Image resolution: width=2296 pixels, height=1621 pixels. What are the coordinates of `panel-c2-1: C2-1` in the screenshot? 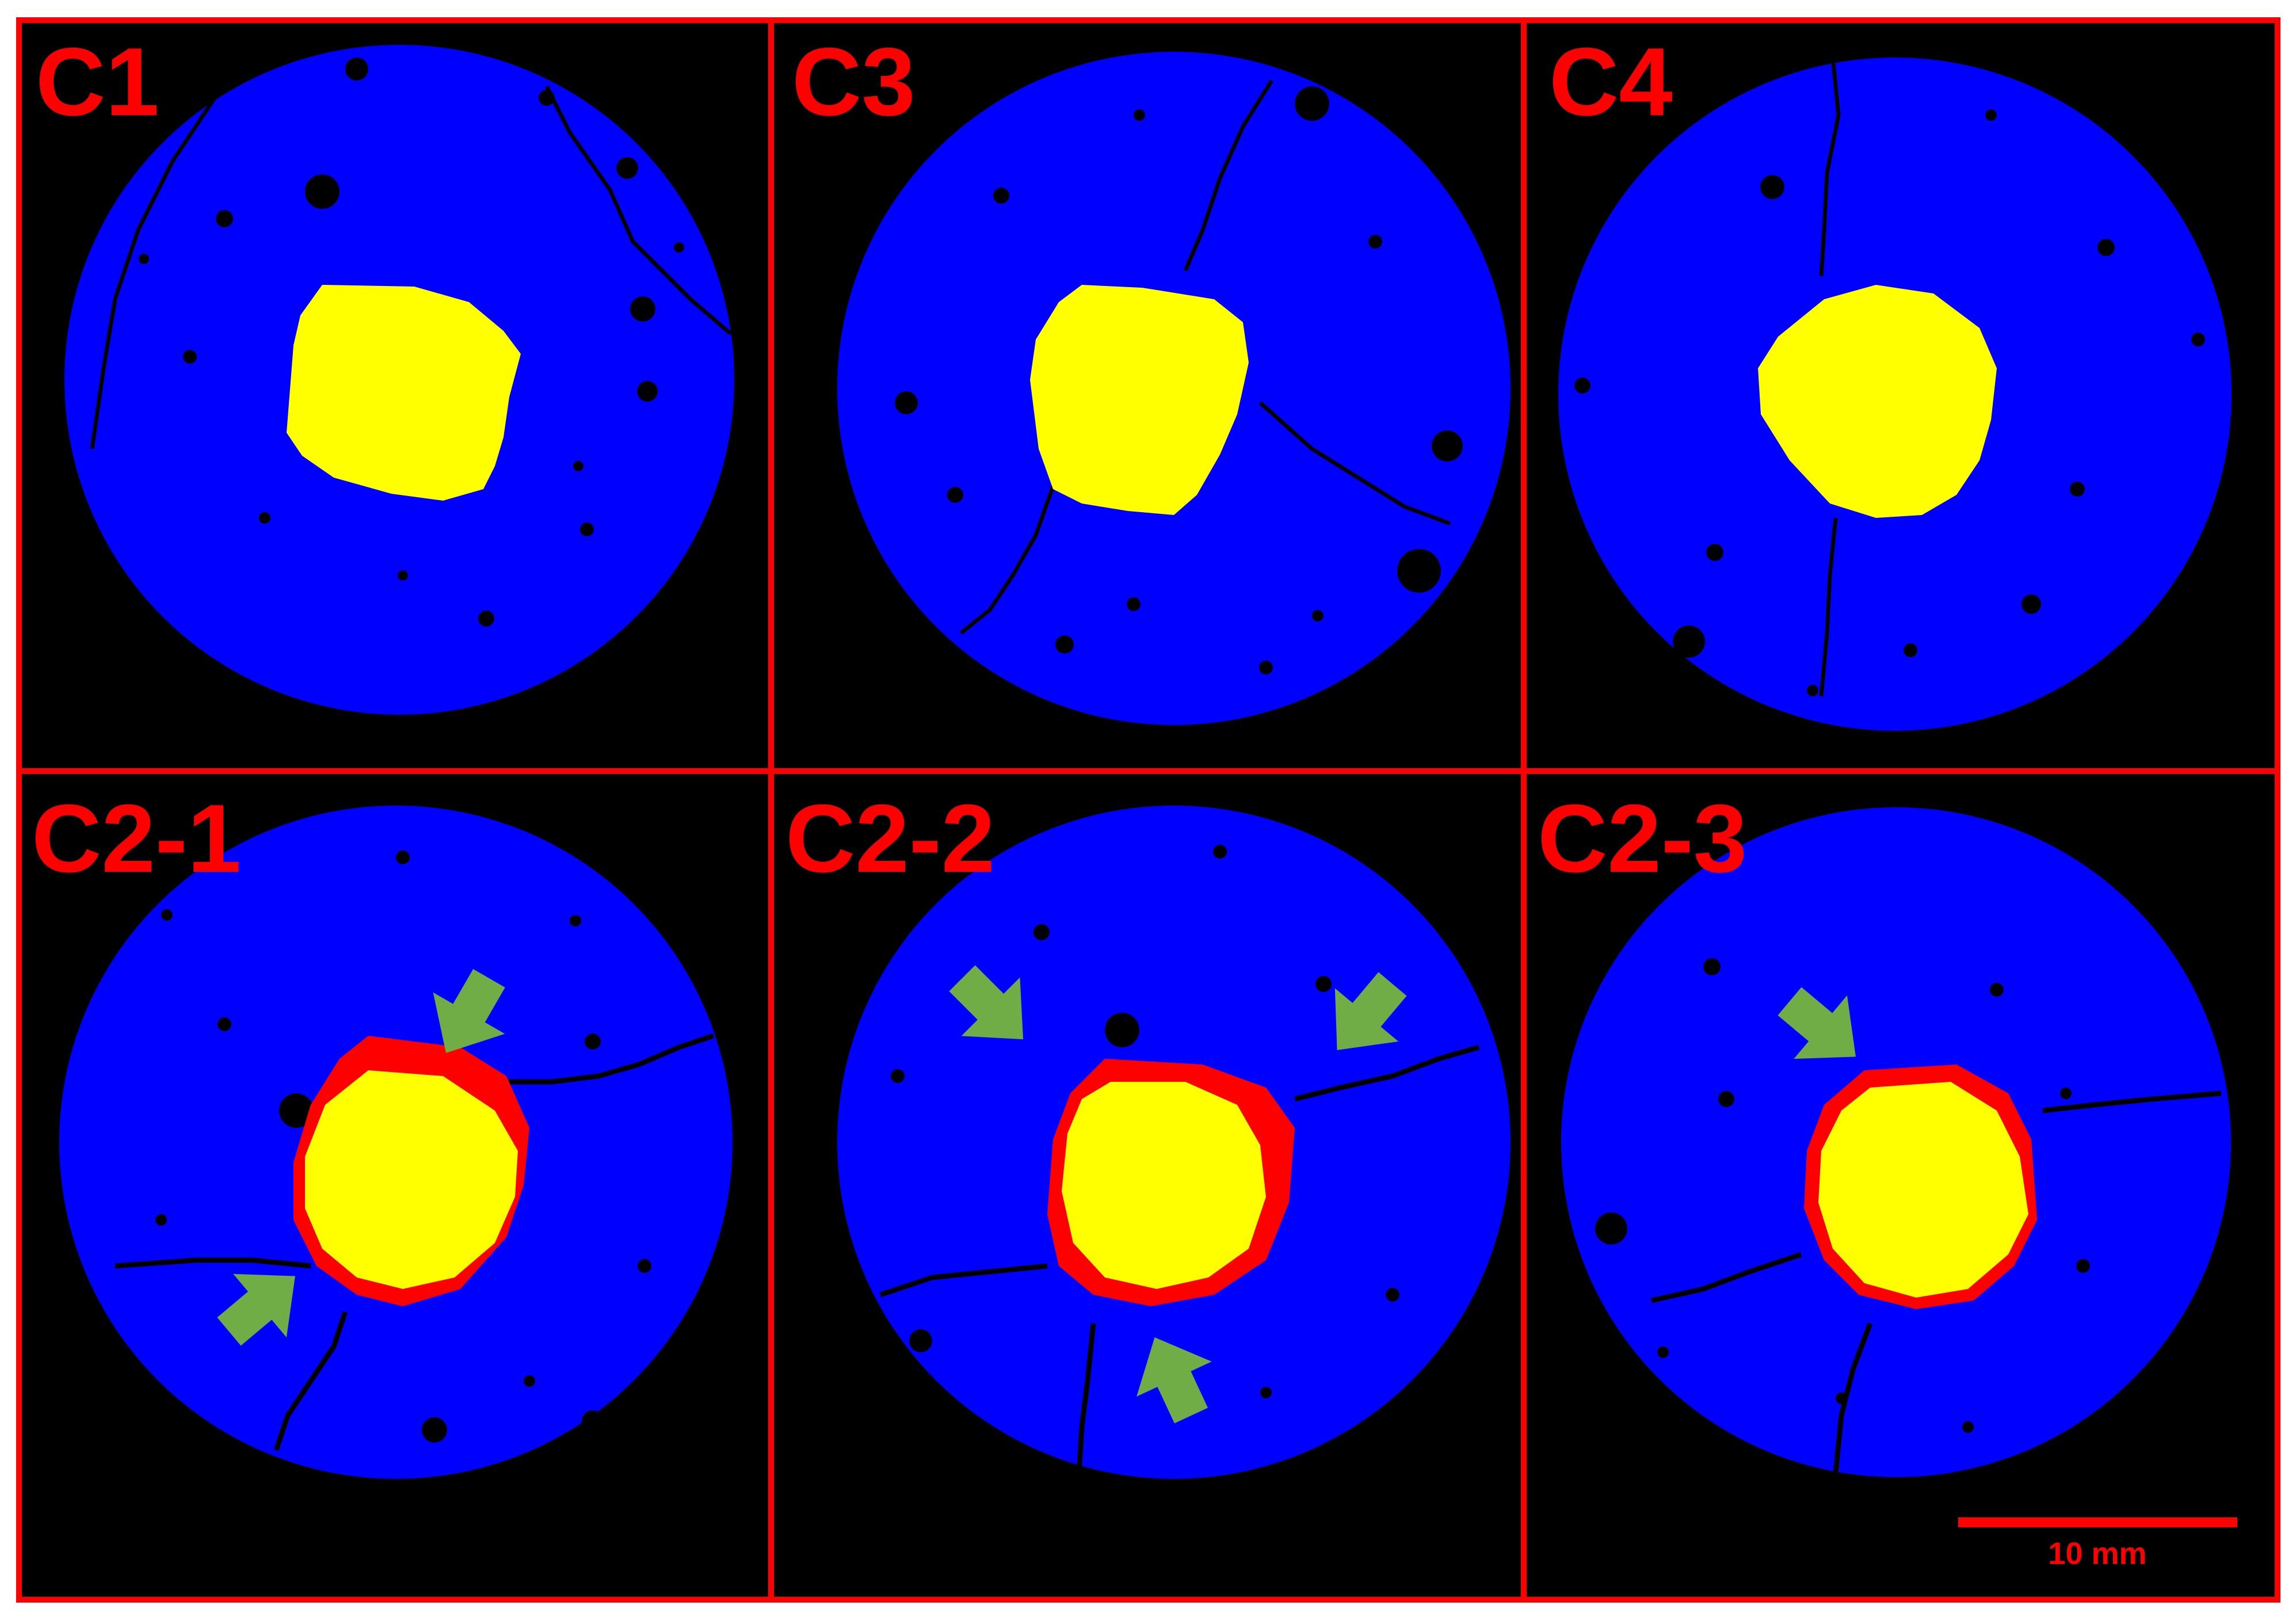 It's located at (383, 1131).